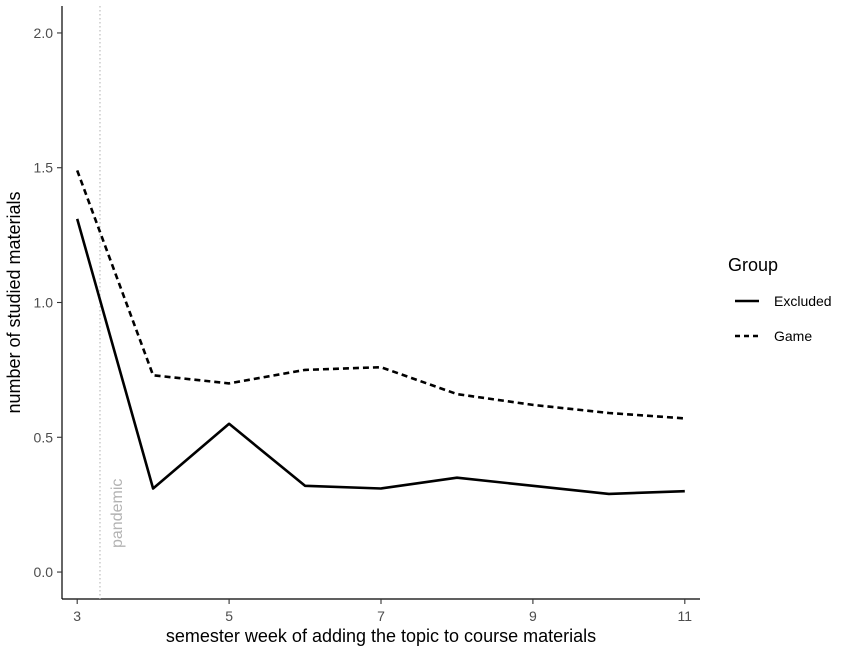  I want to click on y-tick-label: 2.0, so click(44, 33).